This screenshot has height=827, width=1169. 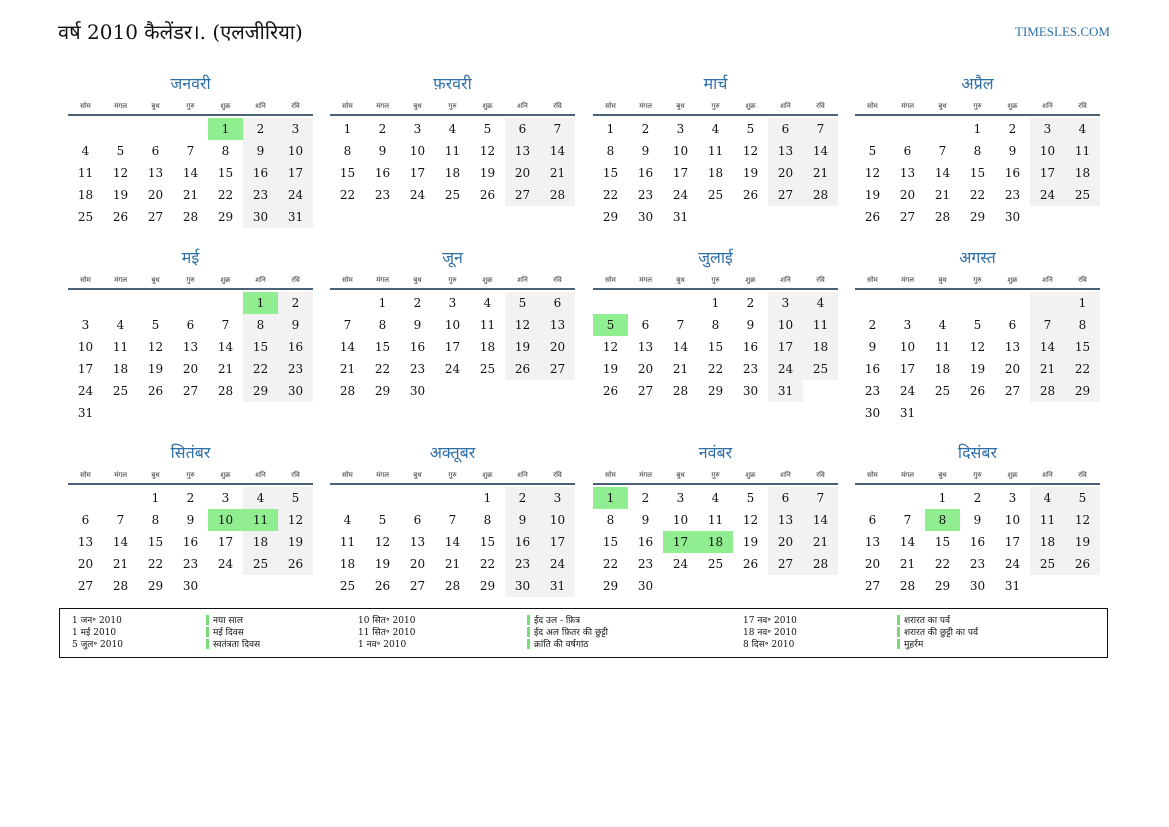 I want to click on holiday-day-cell: 11, so click(x=260, y=520).